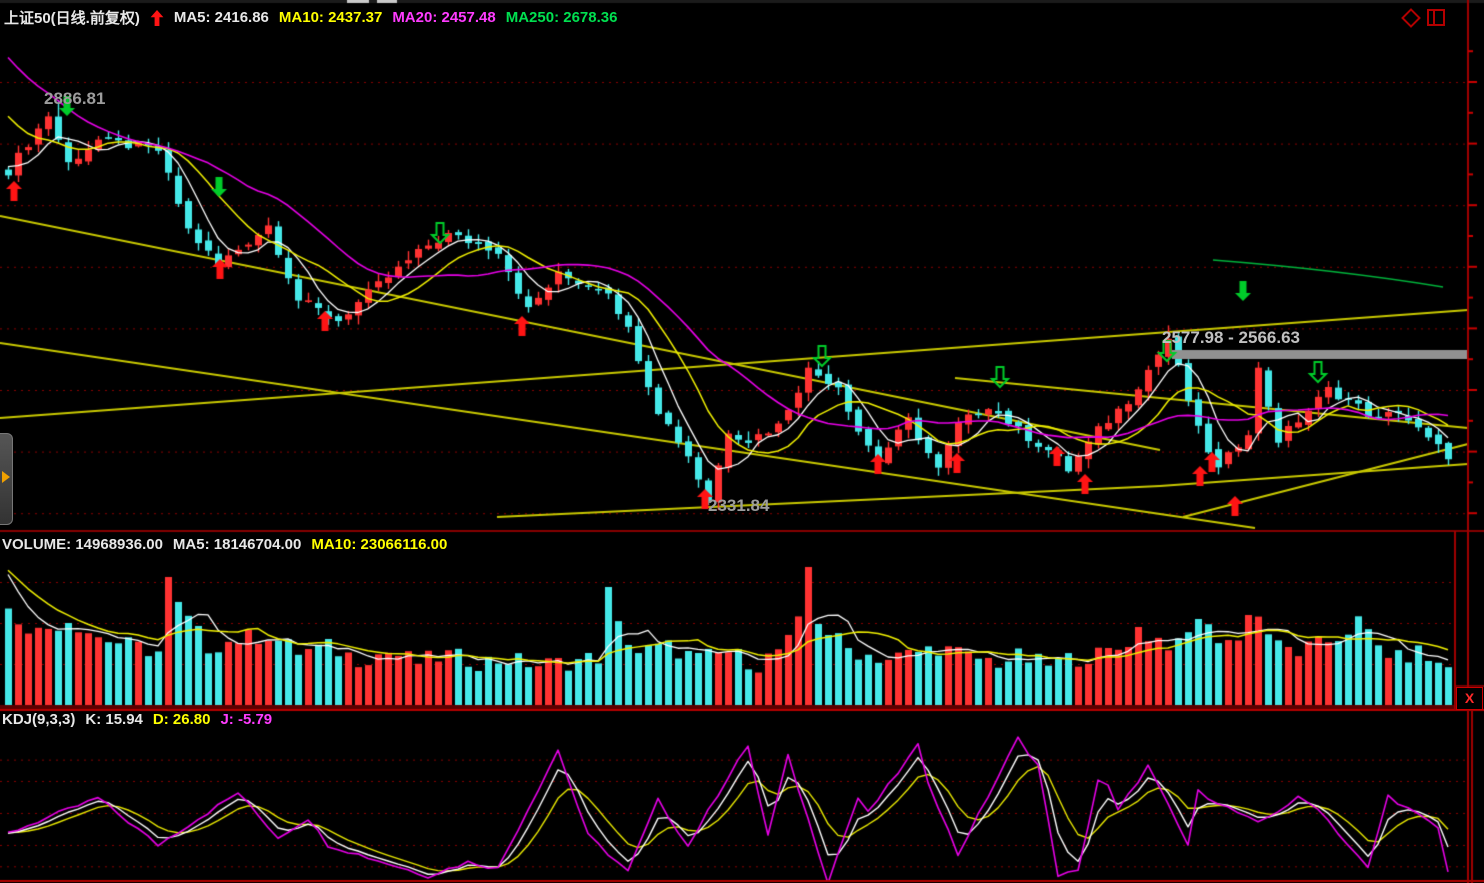 The width and height of the screenshot is (1484, 883). I want to click on expand-triangle-icon, so click(6, 477).